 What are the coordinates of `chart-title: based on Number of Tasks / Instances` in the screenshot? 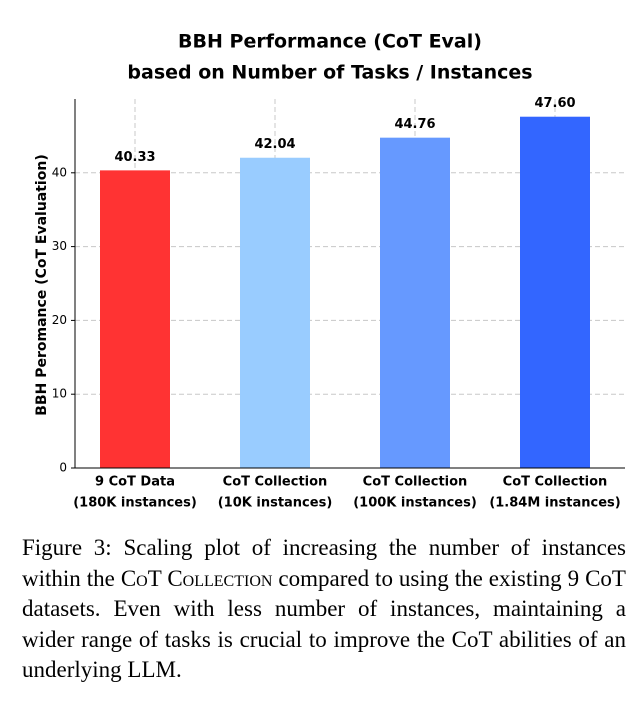 It's located at (329, 73).